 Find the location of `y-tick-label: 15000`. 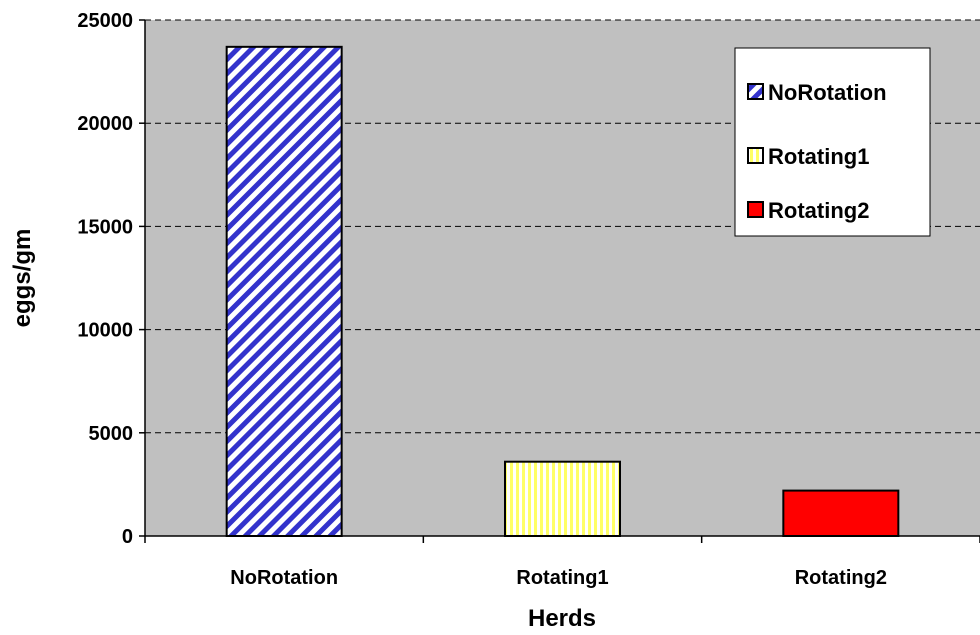

y-tick-label: 15000 is located at coordinates (105, 227).